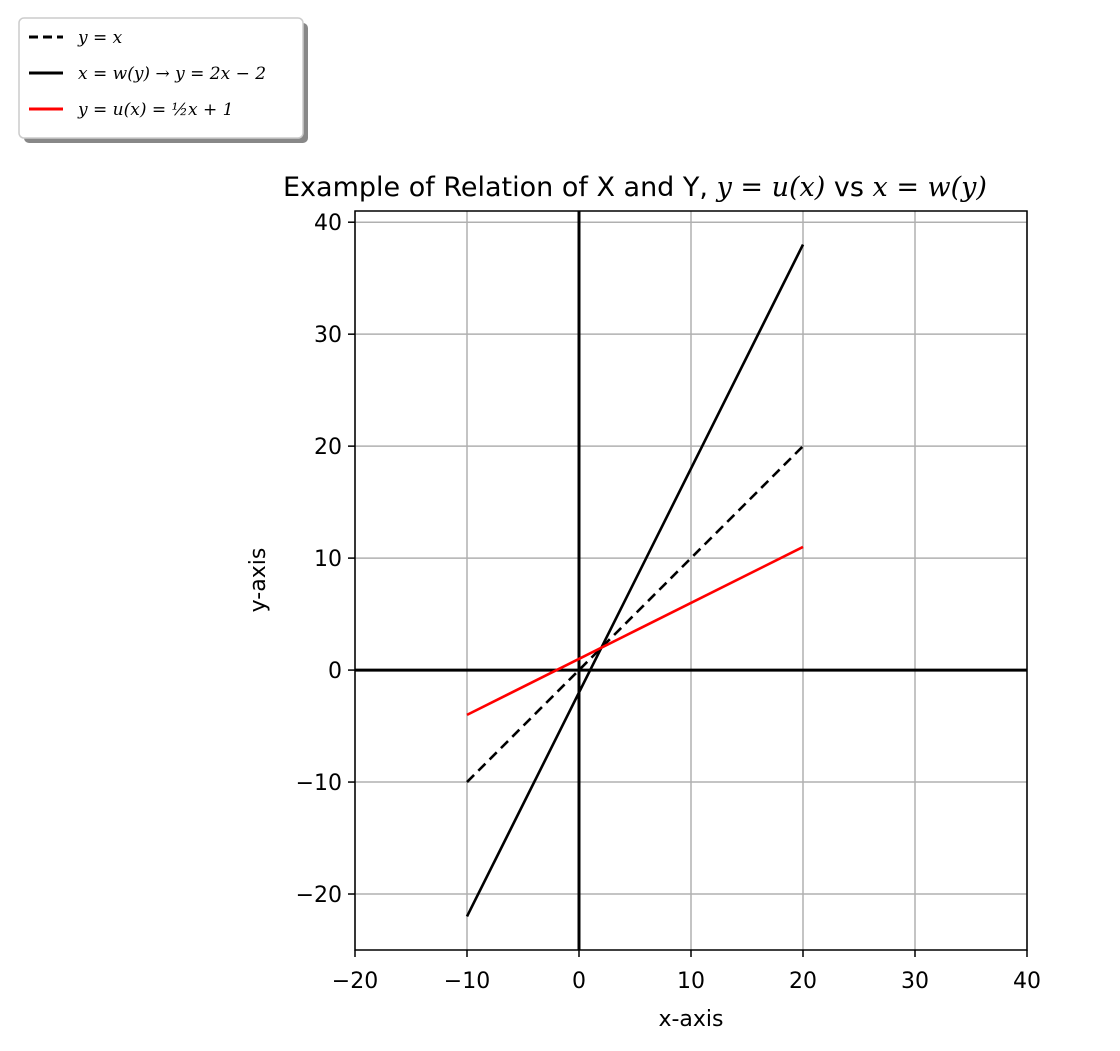  What do you see at coordinates (319, 783) in the screenshot?
I see `y-tick-label: −10` at bounding box center [319, 783].